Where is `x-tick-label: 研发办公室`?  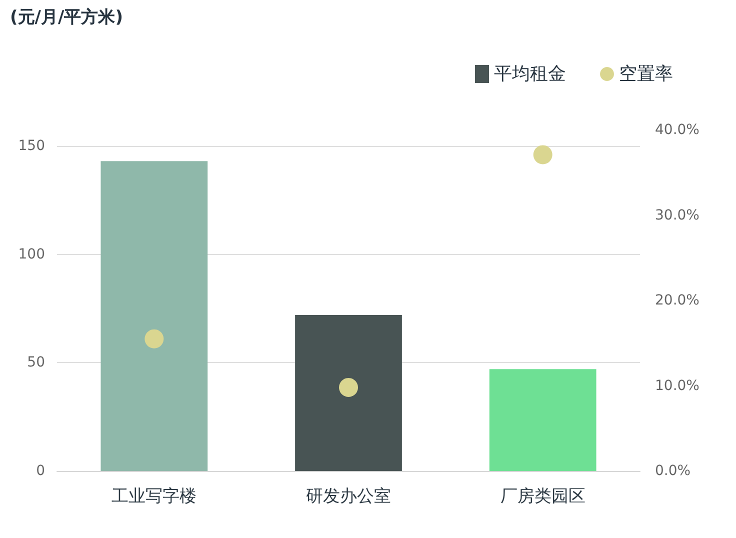
x-tick-label: 研发办公室 is located at coordinates (348, 496).